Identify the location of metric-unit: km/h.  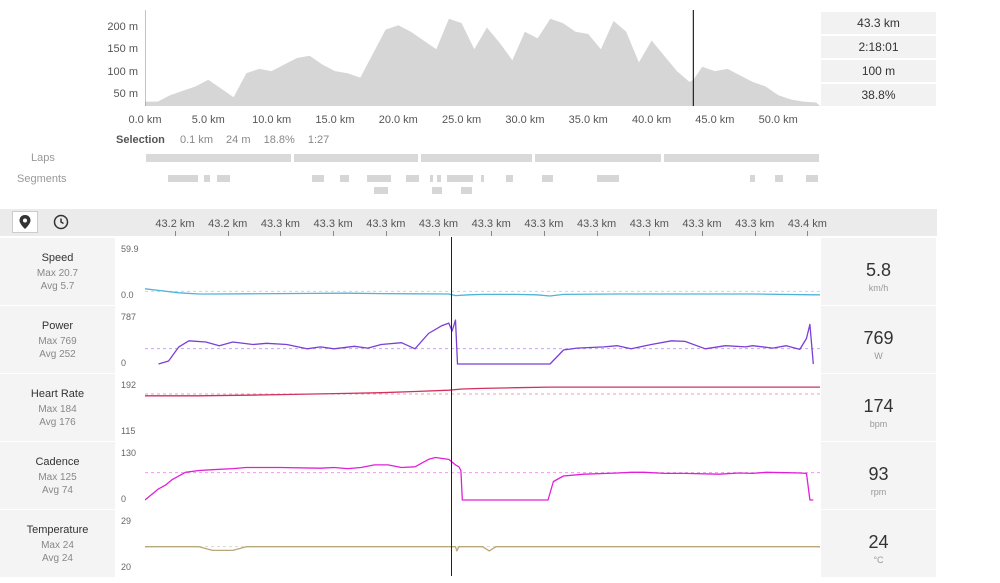
(878, 288).